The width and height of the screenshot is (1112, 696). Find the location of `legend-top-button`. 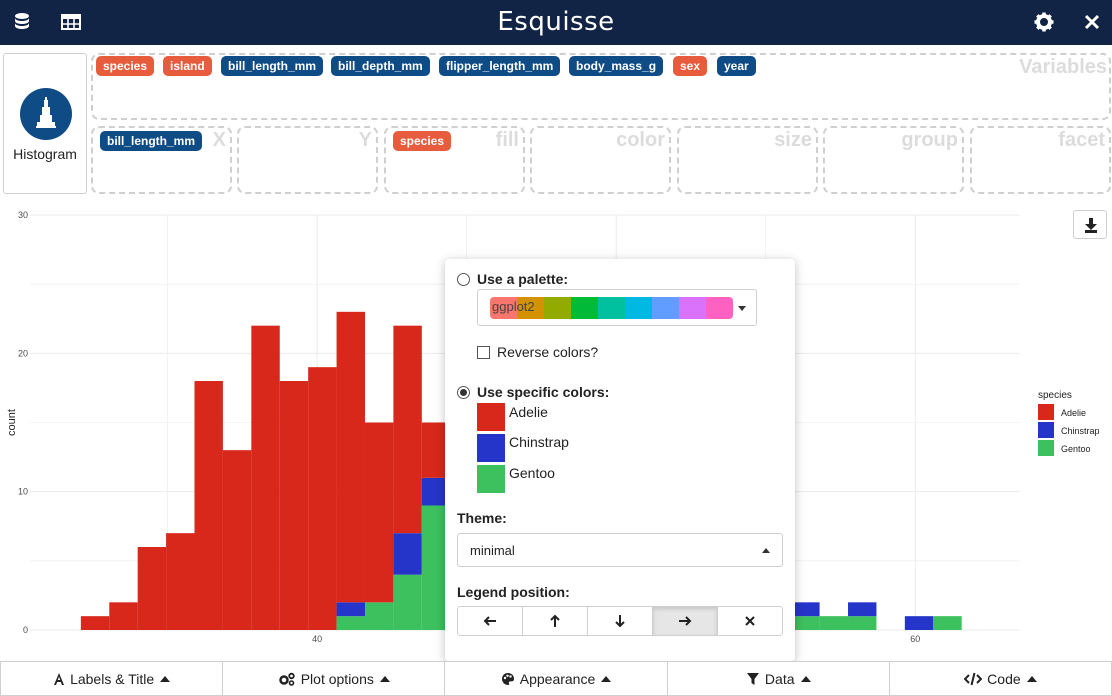

legend-top-button is located at coordinates (555, 621).